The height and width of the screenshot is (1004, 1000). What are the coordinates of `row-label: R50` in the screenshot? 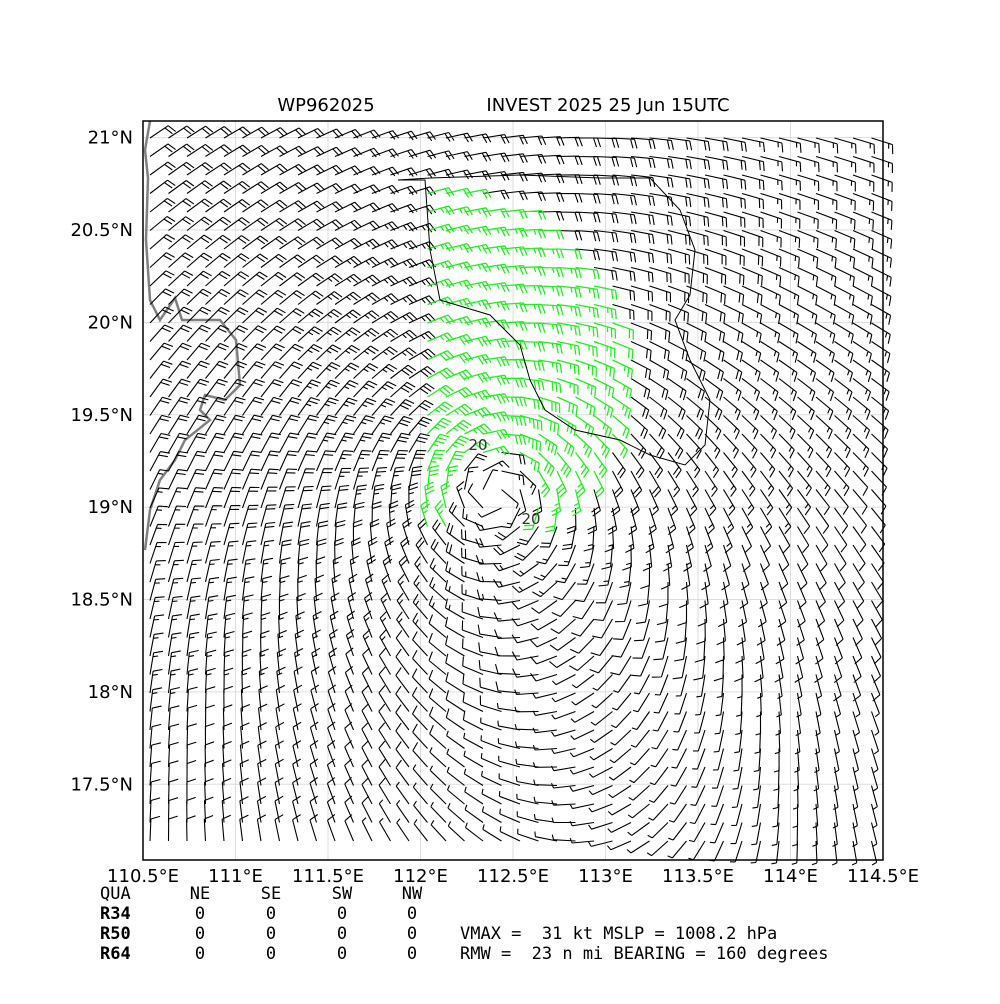 It's located at (115, 934).